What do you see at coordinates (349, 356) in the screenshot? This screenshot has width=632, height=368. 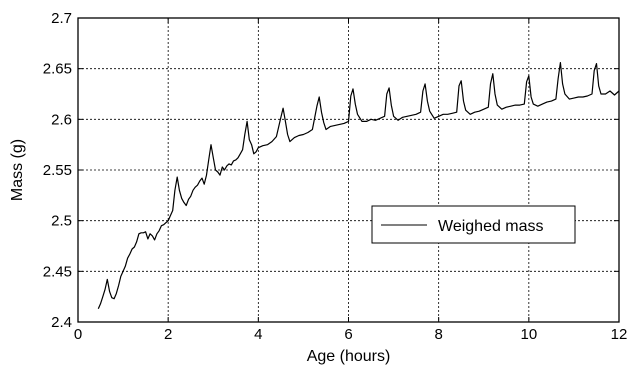 I see `x-axis-label: Age (hours)` at bounding box center [349, 356].